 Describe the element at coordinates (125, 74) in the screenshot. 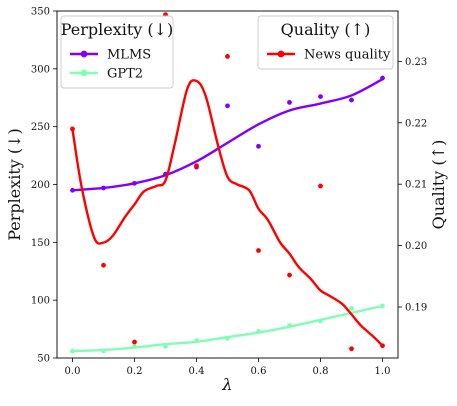

I see `legend-entry-gpt2-label: GPT2` at that location.